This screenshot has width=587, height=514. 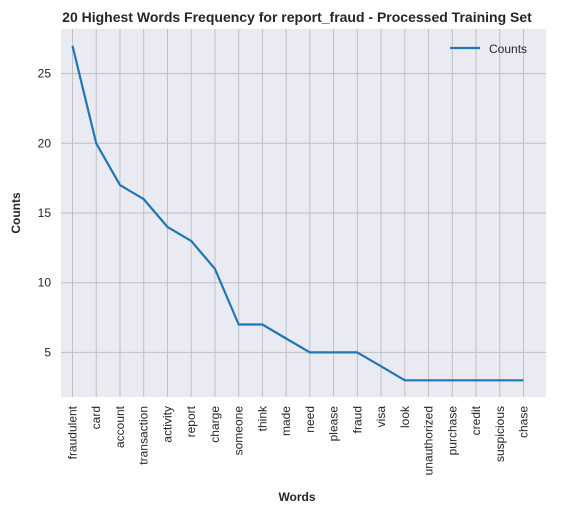 I want to click on x-tick-label: suspicious, so click(x=500, y=434).